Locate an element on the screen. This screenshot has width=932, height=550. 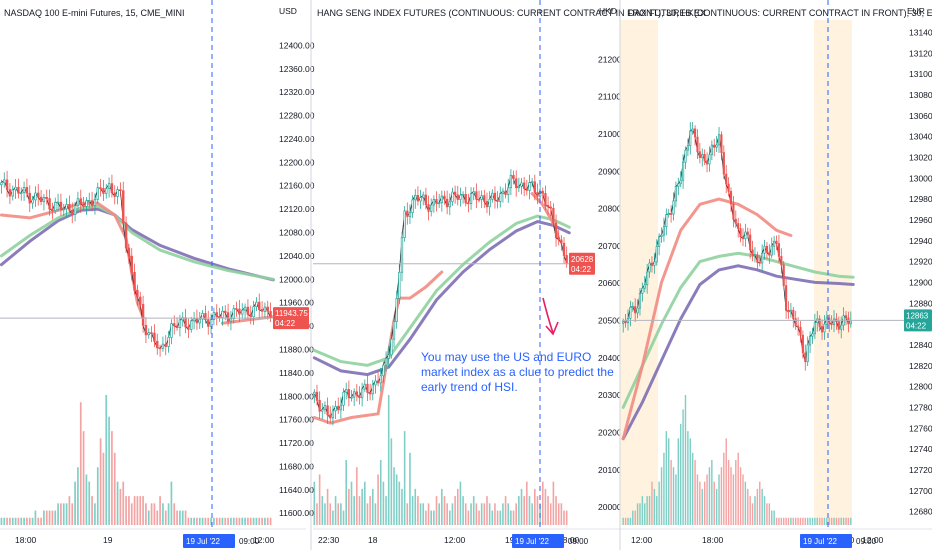
cursor-time-tag-bg is located at coordinates (209, 541).